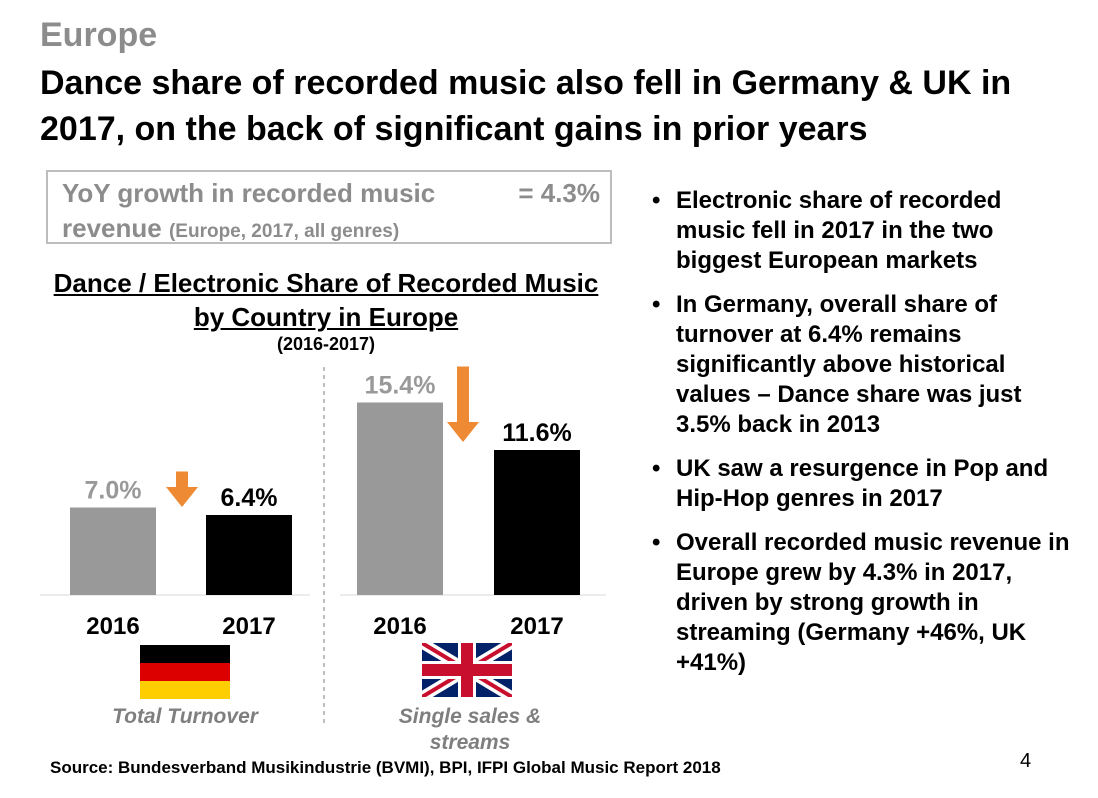 The image size is (1098, 798). What do you see at coordinates (249, 555) in the screenshot?
I see `bar-germany-2017` at bounding box center [249, 555].